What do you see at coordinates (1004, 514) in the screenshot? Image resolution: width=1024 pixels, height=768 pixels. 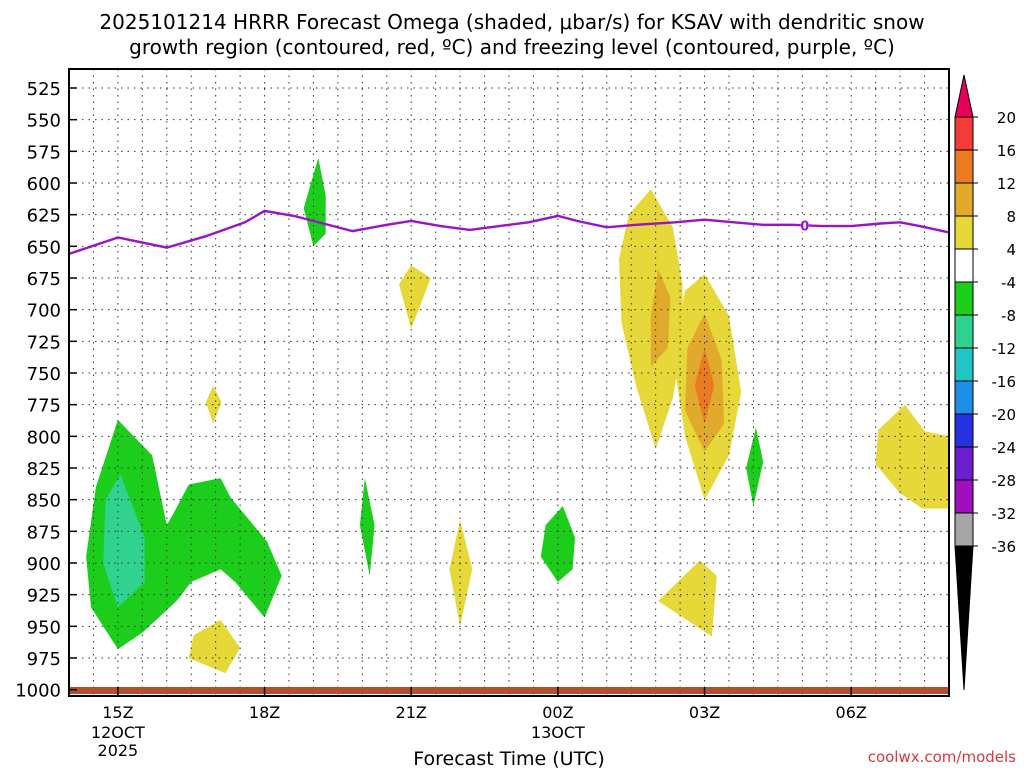 I see `colorbar-label: -32` at bounding box center [1004, 514].